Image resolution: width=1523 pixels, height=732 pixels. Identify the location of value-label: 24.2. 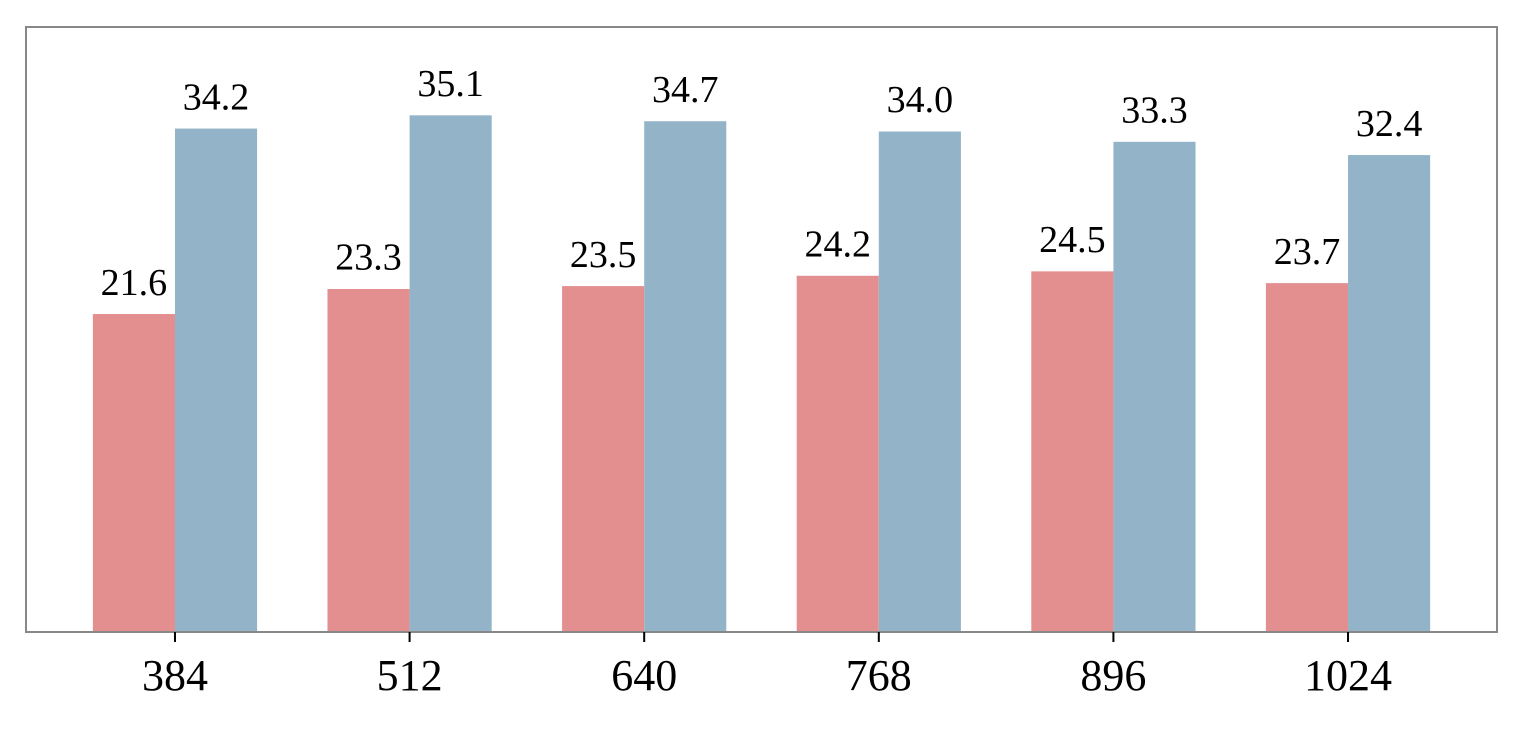
(837, 244).